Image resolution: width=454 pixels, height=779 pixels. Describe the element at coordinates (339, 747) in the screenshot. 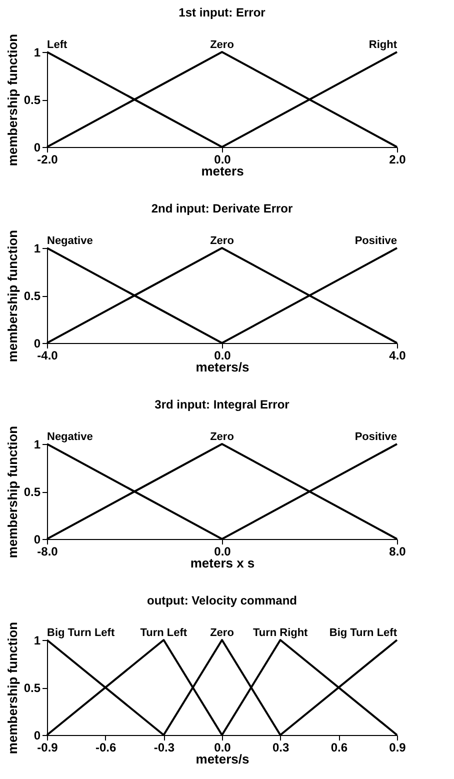

I see `x-tick-label: 0.6` at that location.